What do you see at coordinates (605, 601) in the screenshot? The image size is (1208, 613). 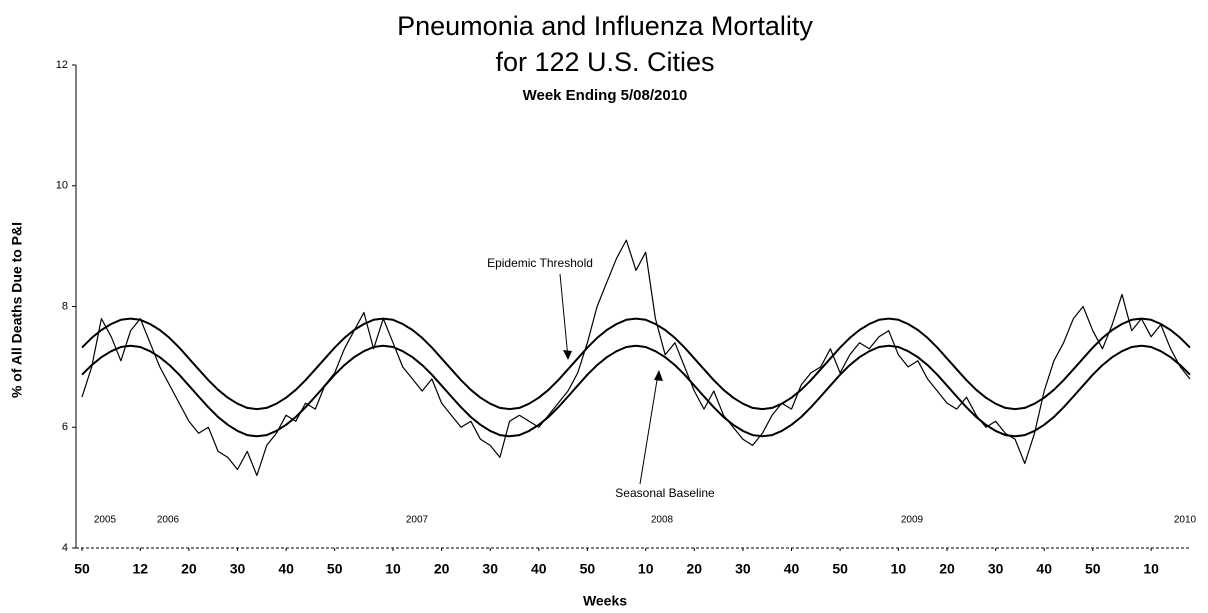 I see `x-axis-label: Weeks` at bounding box center [605, 601].